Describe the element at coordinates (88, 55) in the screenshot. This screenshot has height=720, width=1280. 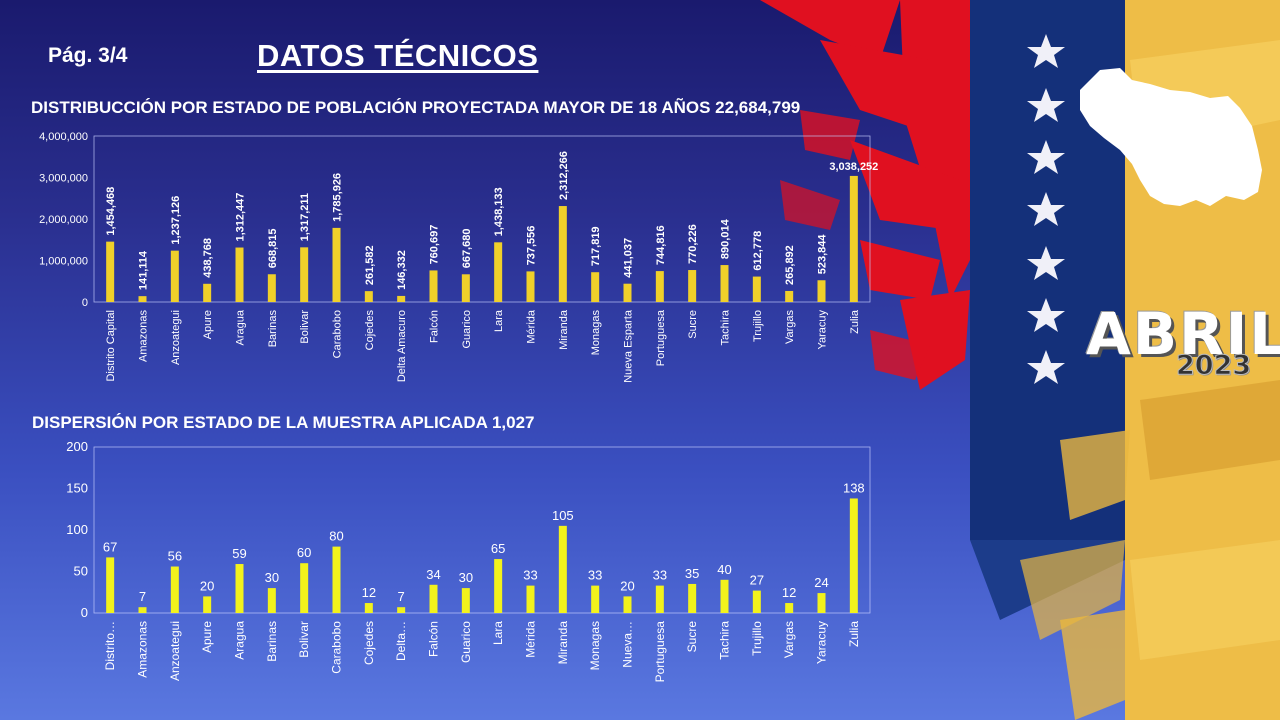
I see `page-number: Pág. 3/4` at that location.